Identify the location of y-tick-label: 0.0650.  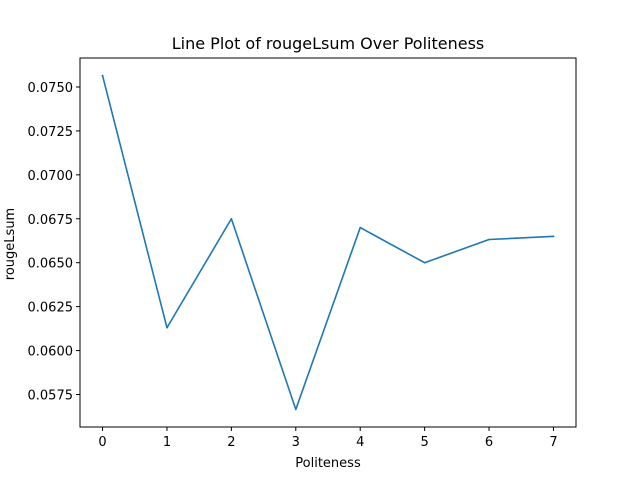
(51, 264).